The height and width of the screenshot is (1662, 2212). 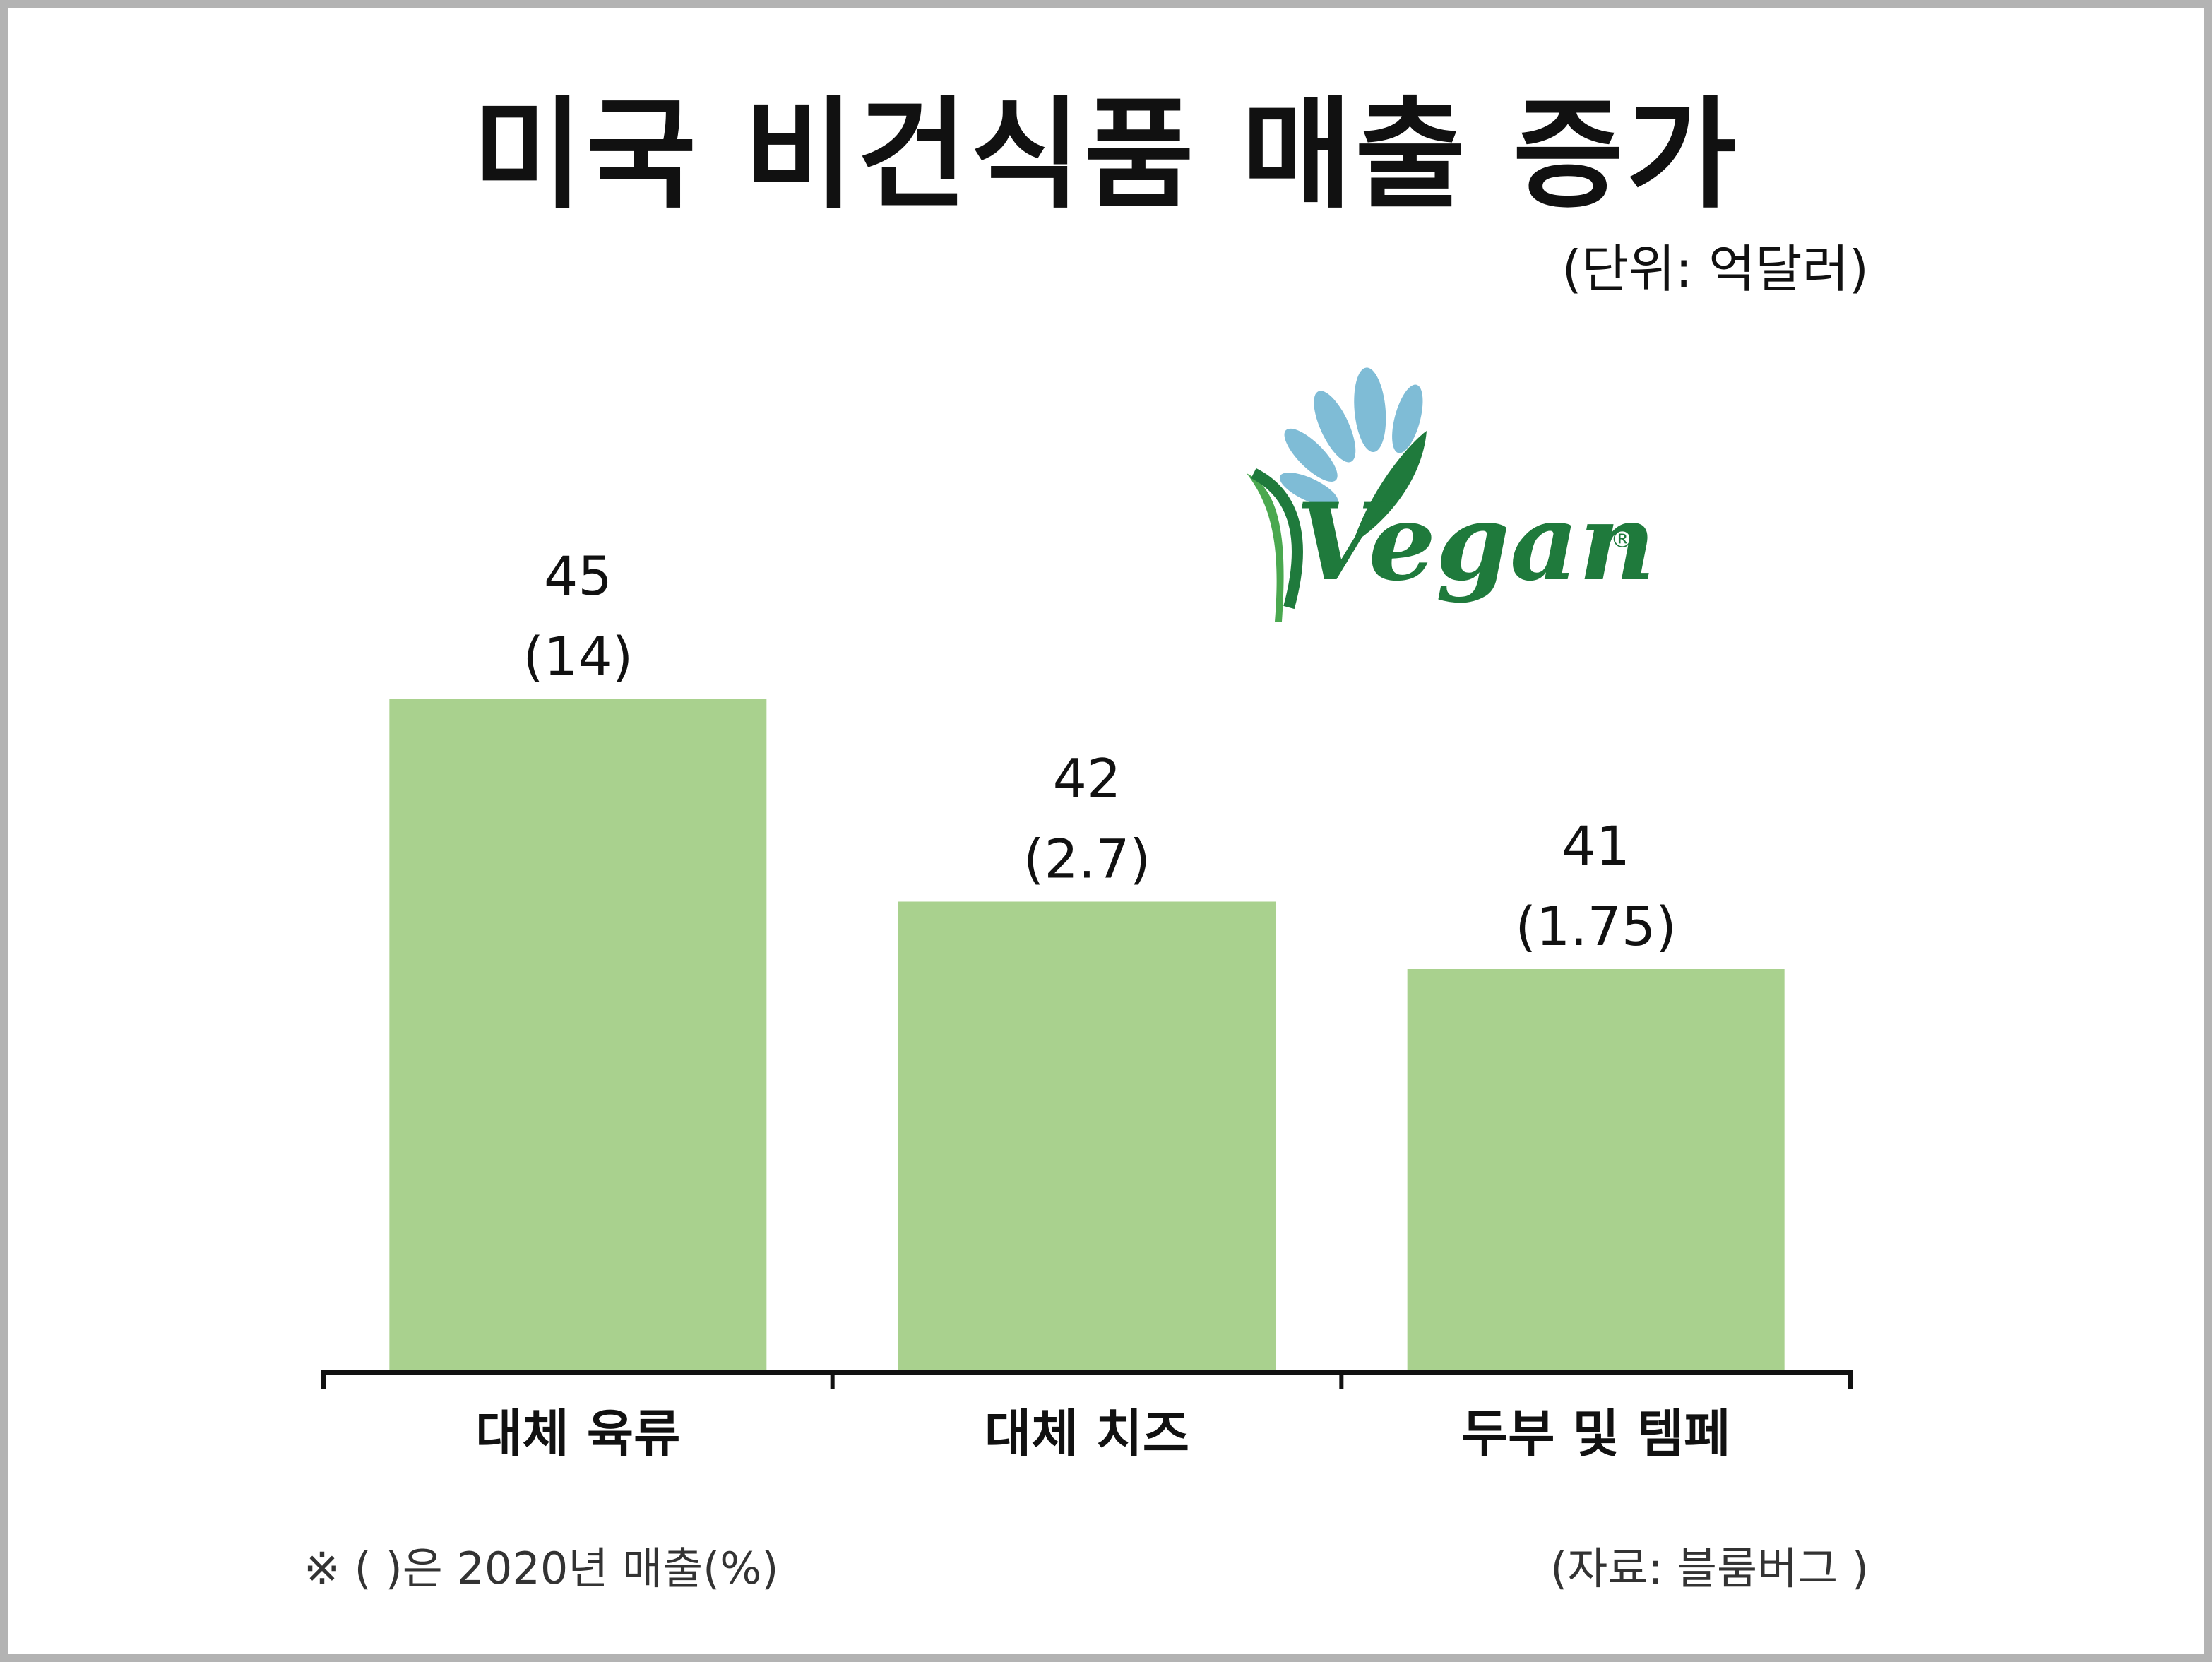 I want to click on logo-text: Vegan, so click(x=1475, y=543).